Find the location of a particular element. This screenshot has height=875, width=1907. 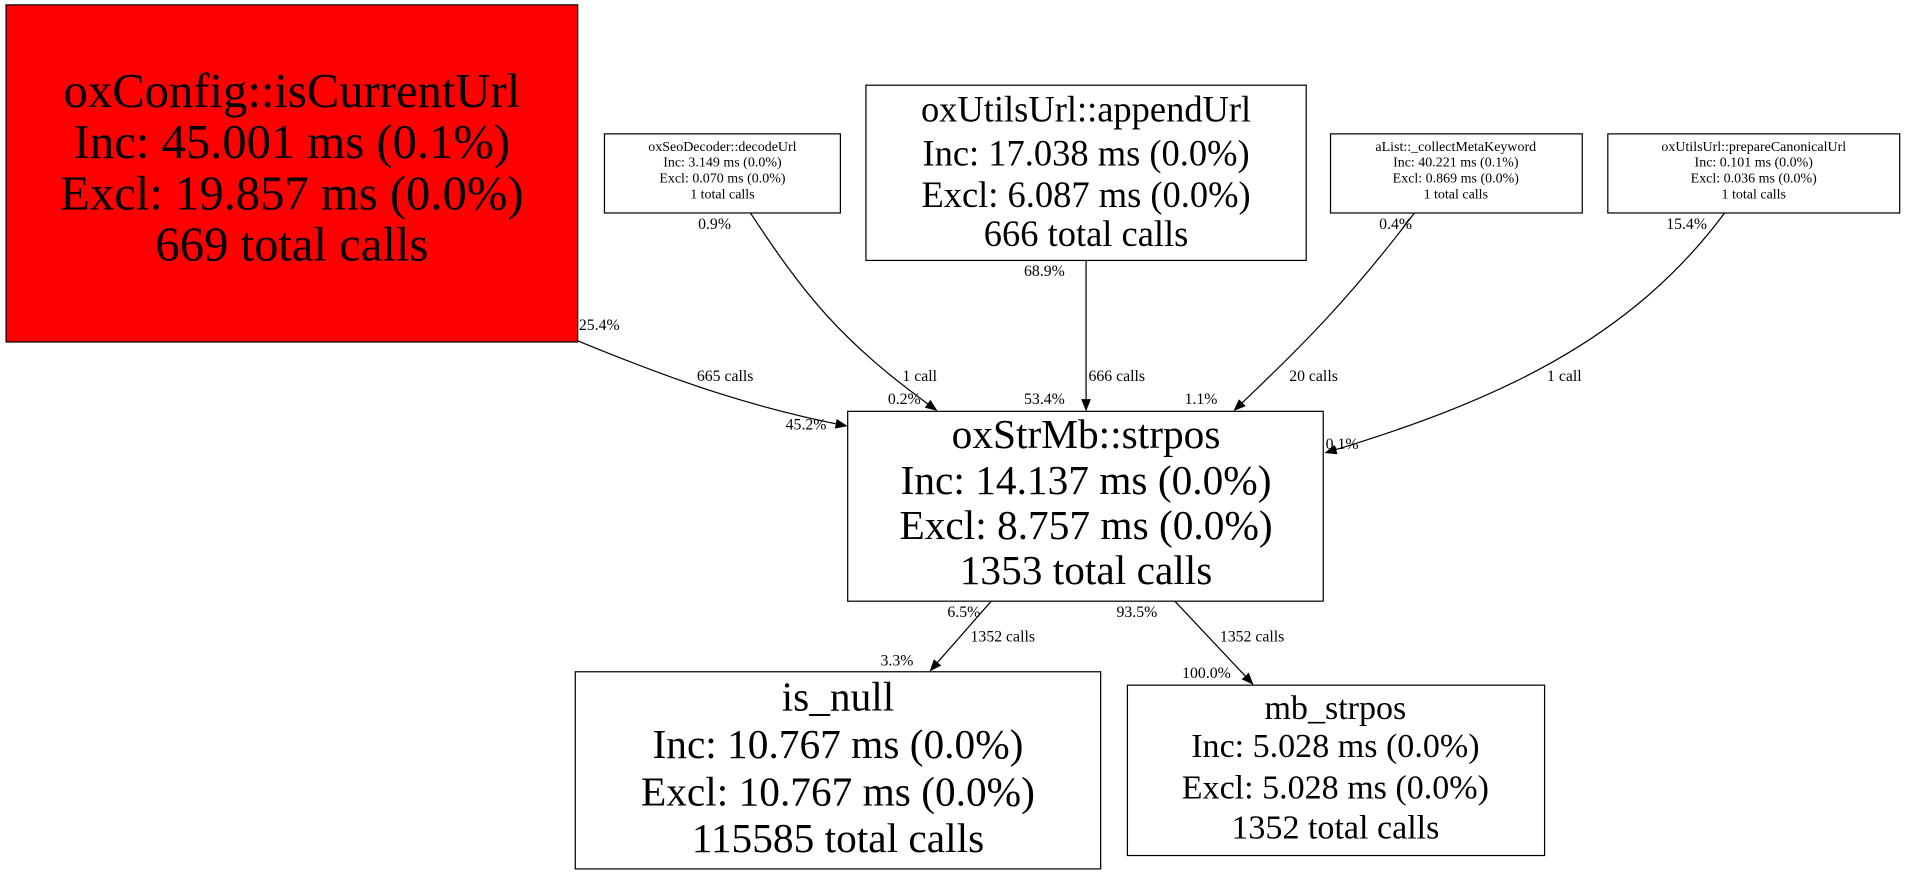

node-inc: Inc: 14.137 ms (0.0%) is located at coordinates (1086, 480).